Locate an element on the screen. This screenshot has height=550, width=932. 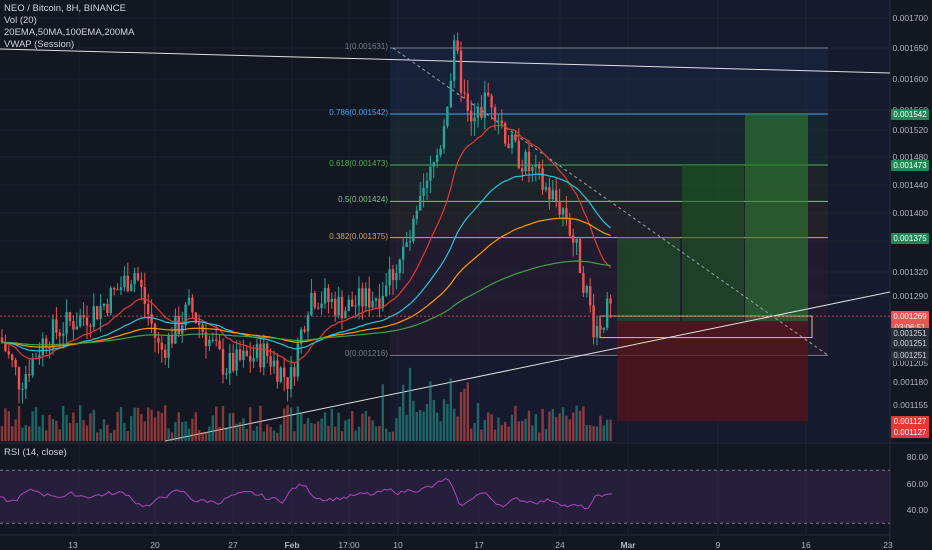
position-stop-zone is located at coordinates (712, 371).